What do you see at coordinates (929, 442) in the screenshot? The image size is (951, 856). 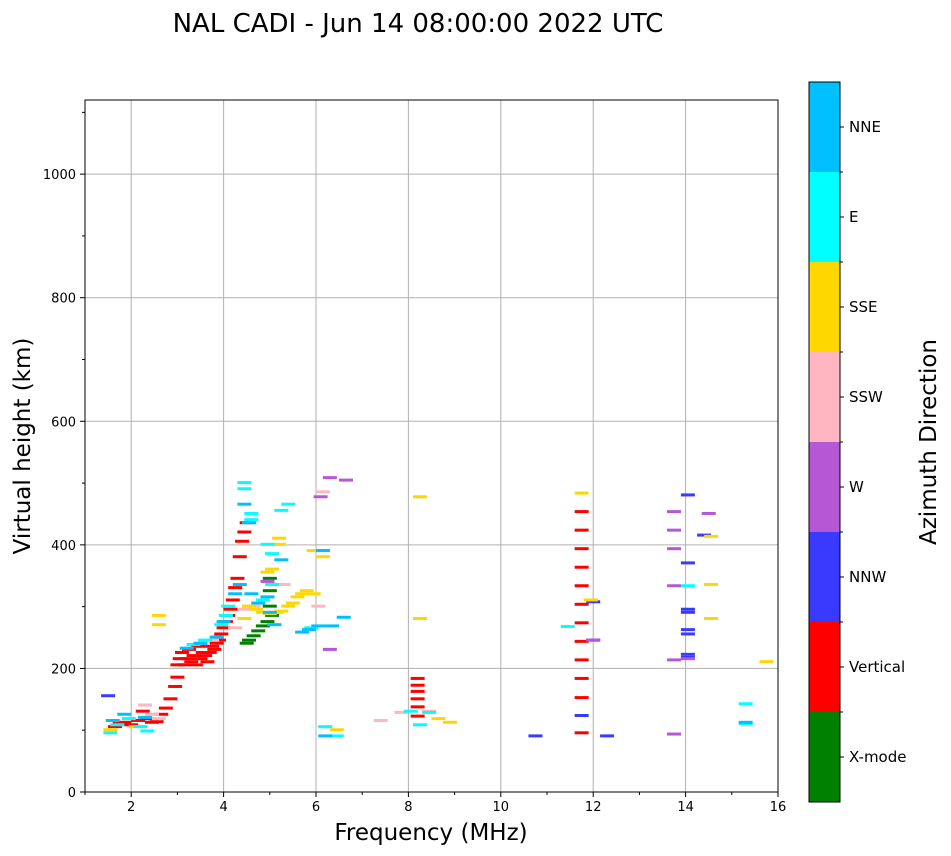 I see `colorbar-label: Azimuth Direction` at bounding box center [929, 442].